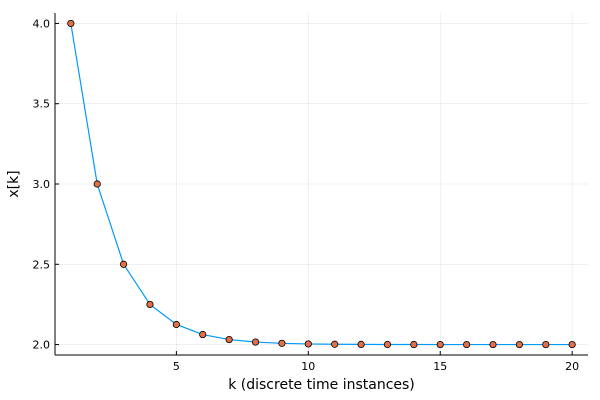  Describe the element at coordinates (42, 23) in the screenshot. I see `y-tick-label-4: 4.0` at that location.